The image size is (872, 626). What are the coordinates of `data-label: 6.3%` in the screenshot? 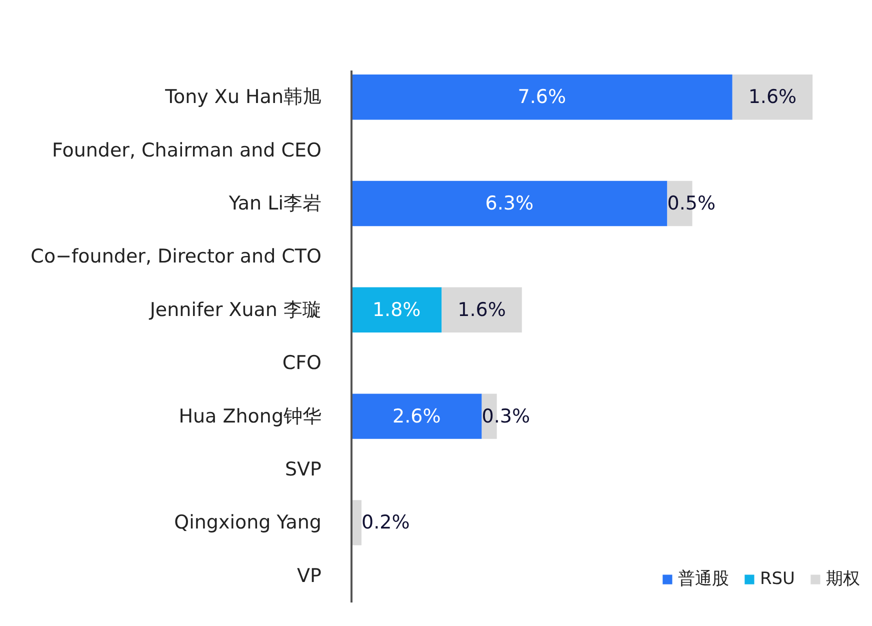 It's located at (509, 203).